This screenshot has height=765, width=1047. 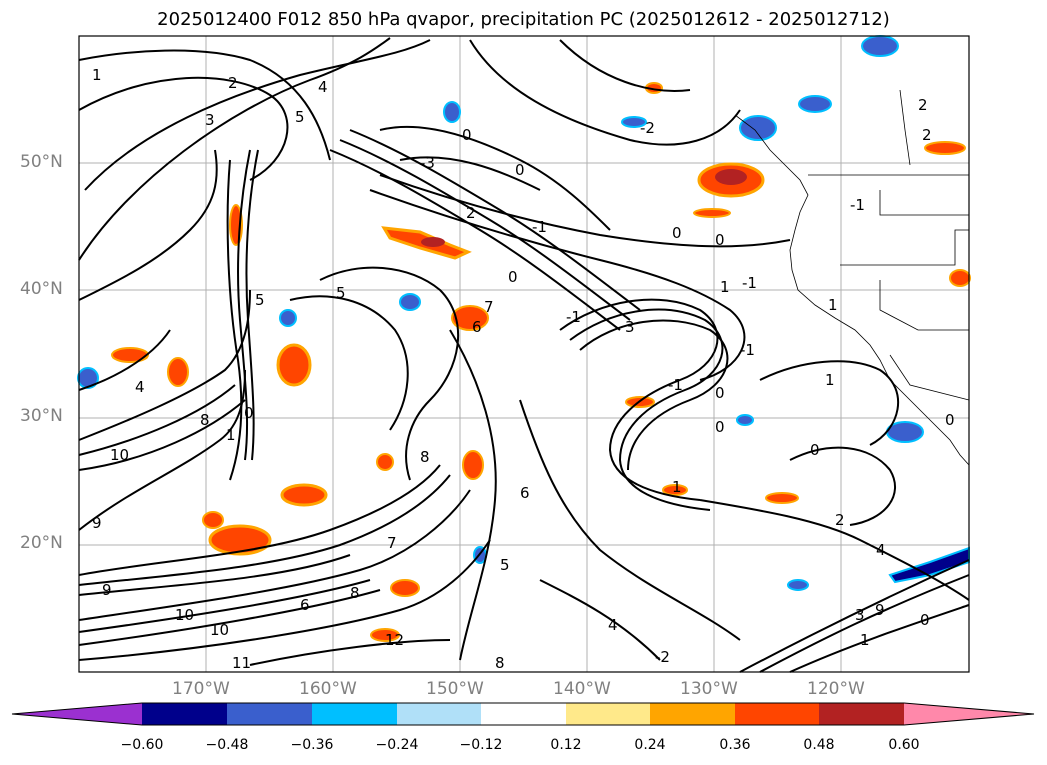 What do you see at coordinates (582, 689) in the screenshot?
I see `lon-label: 140°W` at bounding box center [582, 689].